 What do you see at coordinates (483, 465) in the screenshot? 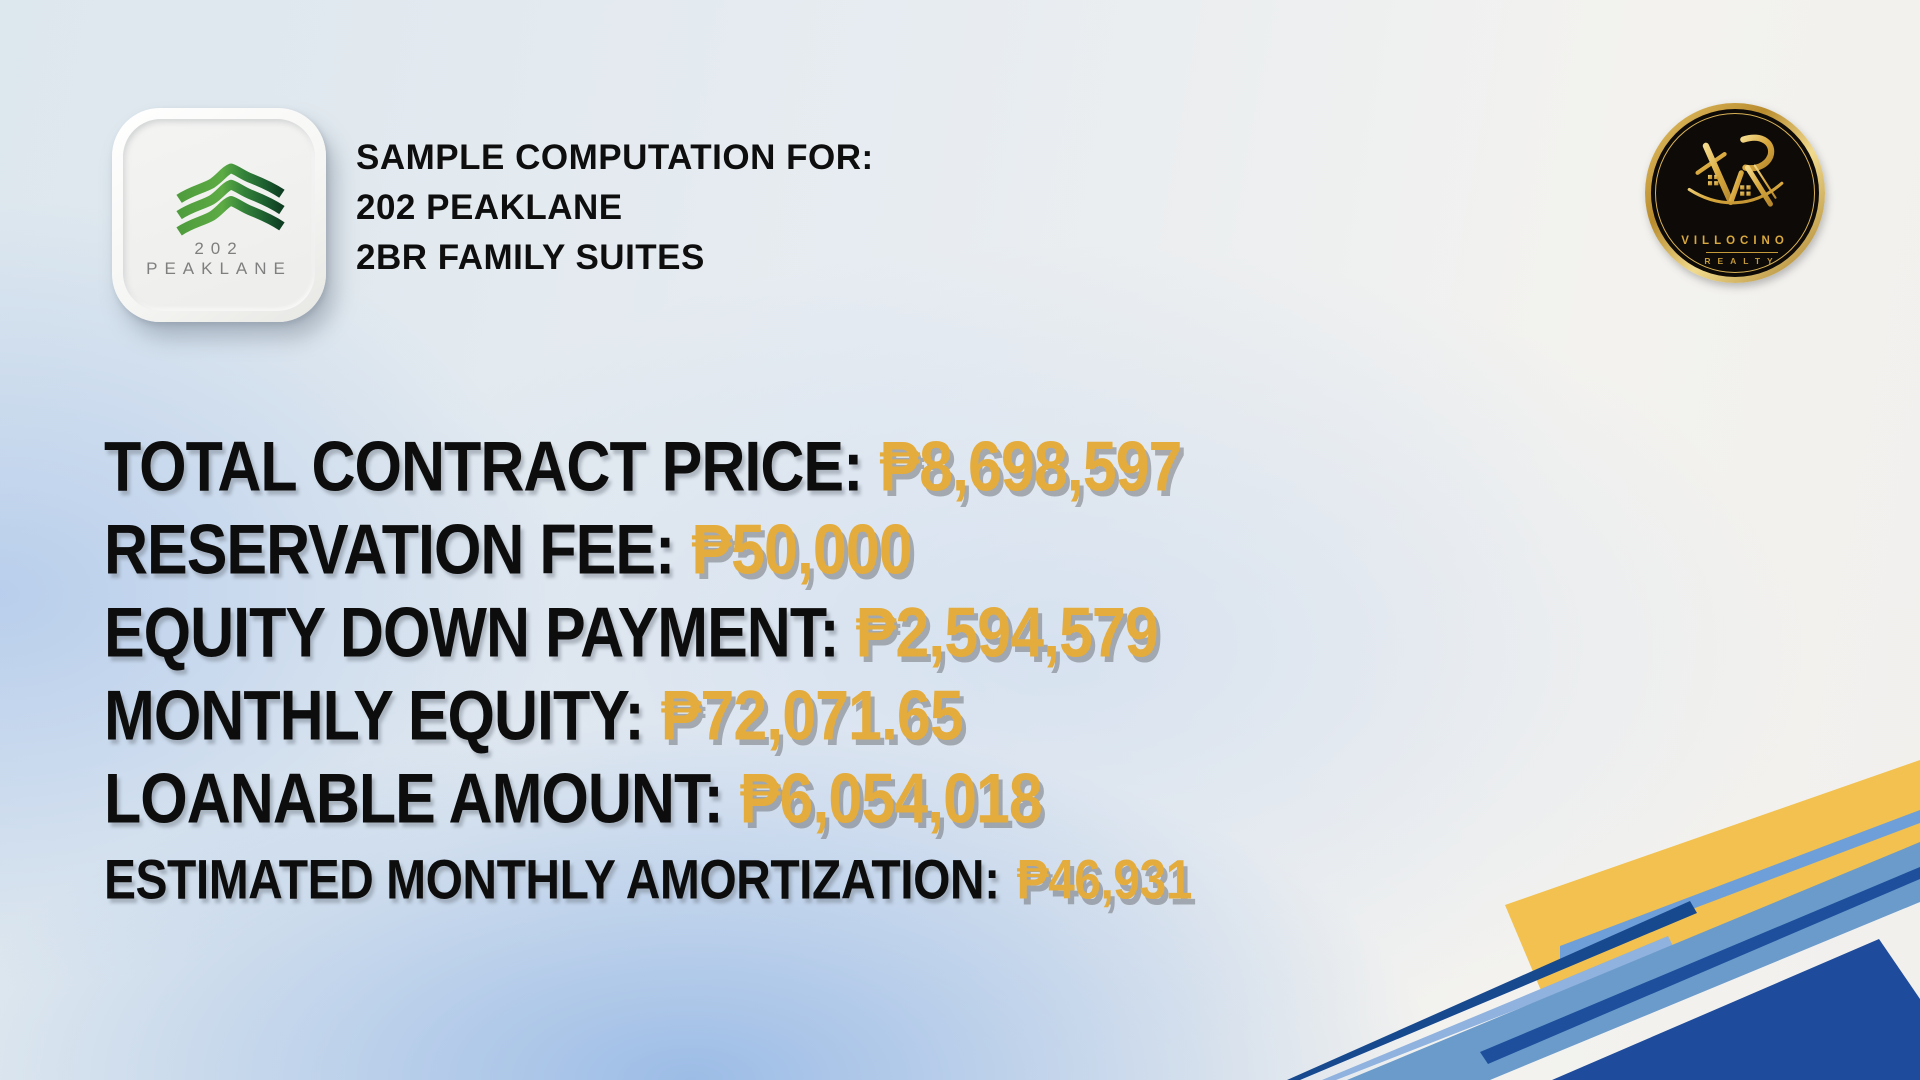
I see `row-label: TOTAL CONTRACT PRICE:` at bounding box center [483, 465].